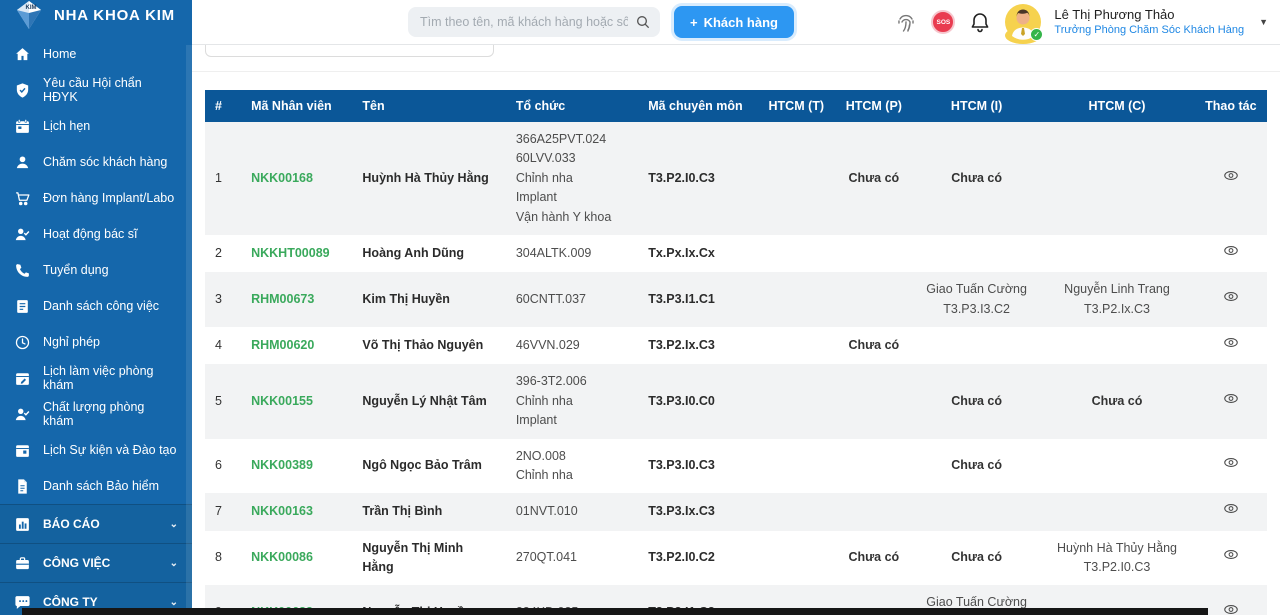 This screenshot has width=1280, height=615. I want to click on sidebar-item-hoat-dong-bac-si: Hoạt động bác sĩ, so click(96, 234).